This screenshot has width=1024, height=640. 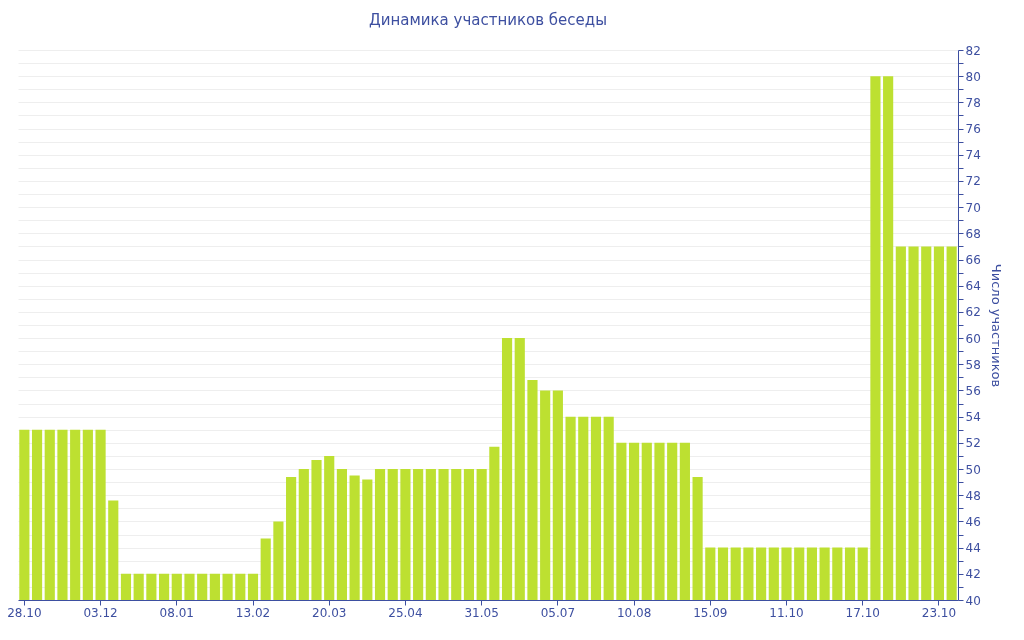 I want to click on x-tick-label: 31.05, so click(x=481, y=612).